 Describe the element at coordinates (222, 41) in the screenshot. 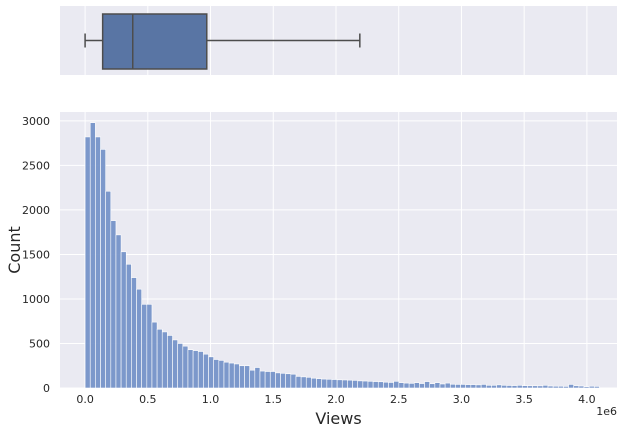

I see `boxplot-marks` at that location.